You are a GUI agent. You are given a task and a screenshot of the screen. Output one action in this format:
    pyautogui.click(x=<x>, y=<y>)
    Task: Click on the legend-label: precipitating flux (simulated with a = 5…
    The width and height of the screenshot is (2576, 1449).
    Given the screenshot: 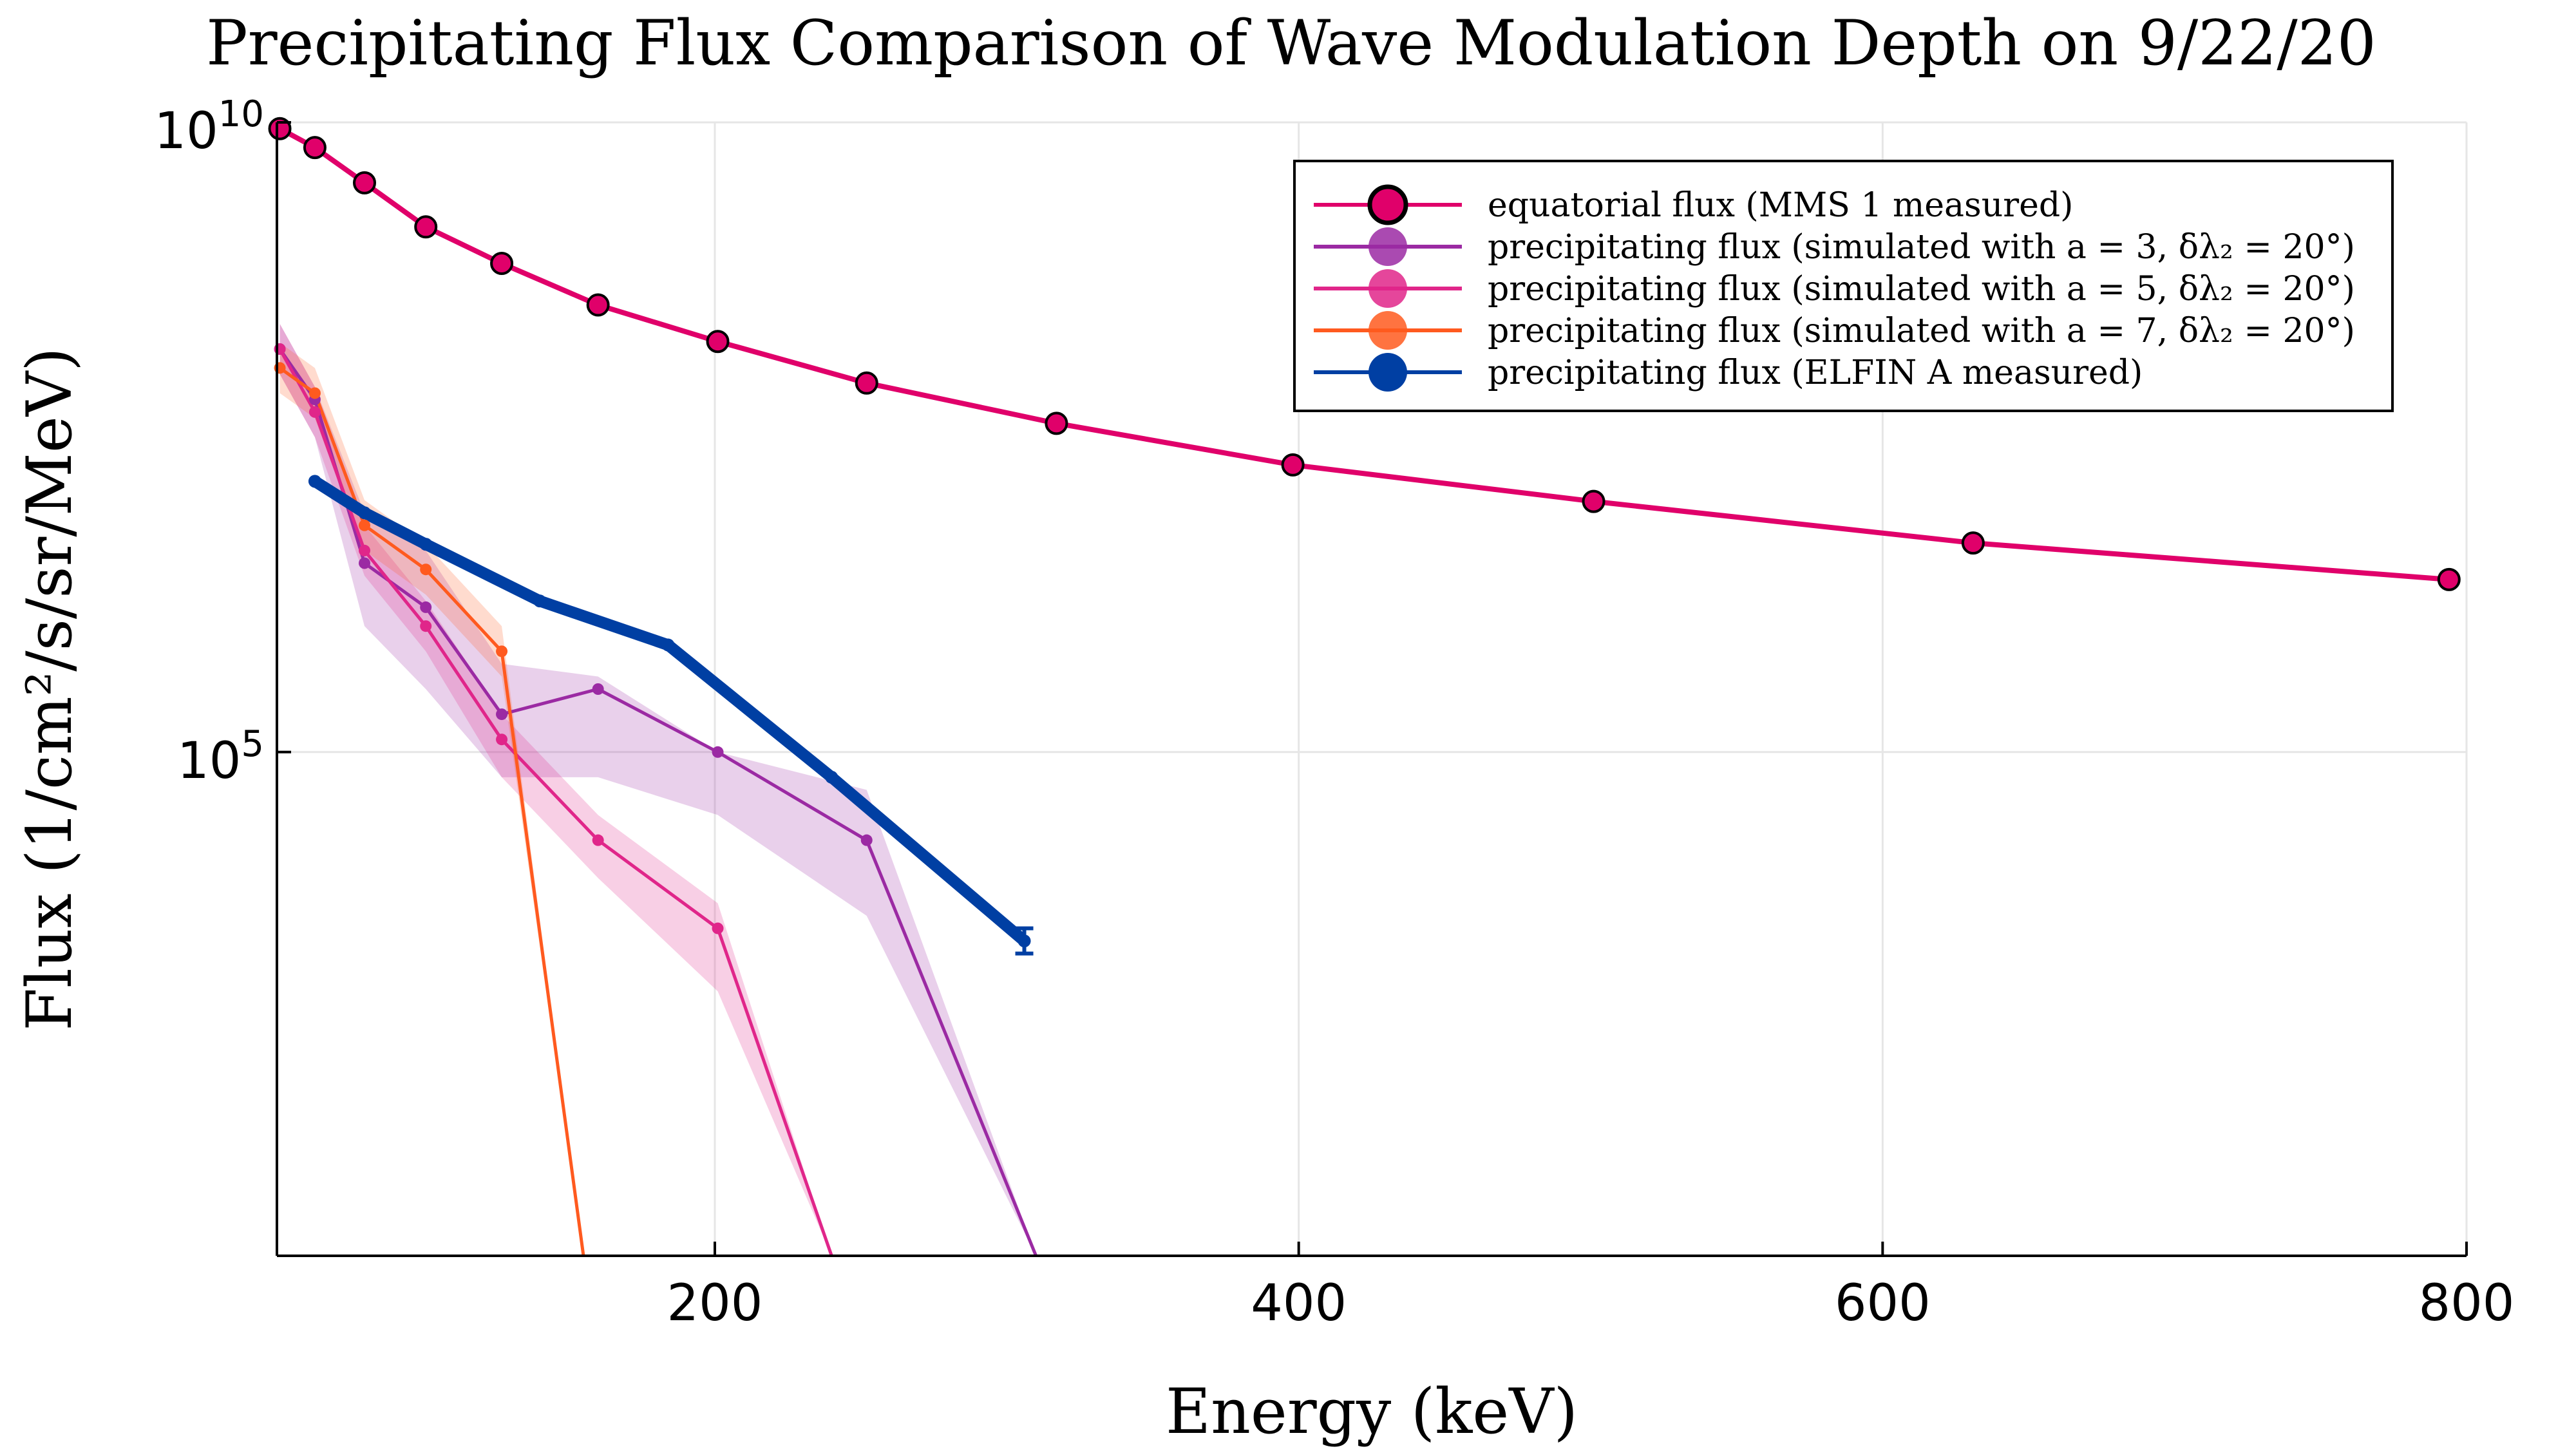 What is the action you would take?
    pyautogui.click(x=1921, y=289)
    